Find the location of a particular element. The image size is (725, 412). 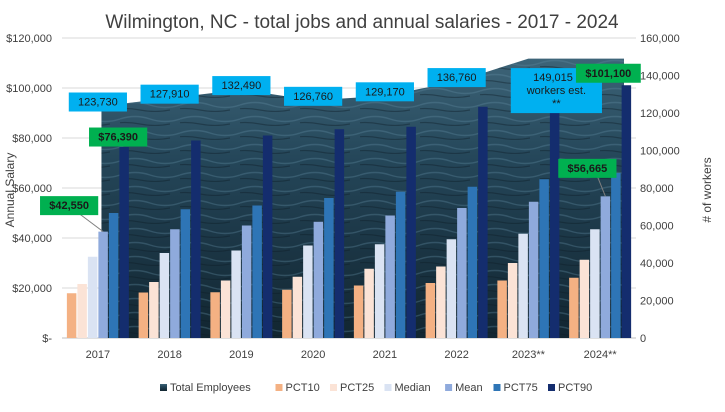

employee-callout-0-text: 123,730 is located at coordinates (98, 103).